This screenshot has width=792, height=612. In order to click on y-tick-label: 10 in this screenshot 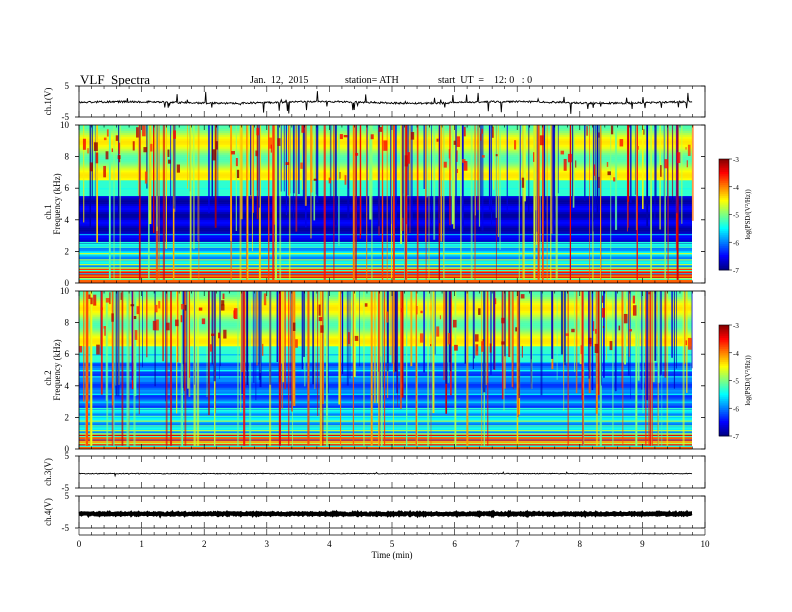, I will do `click(65, 125)`.